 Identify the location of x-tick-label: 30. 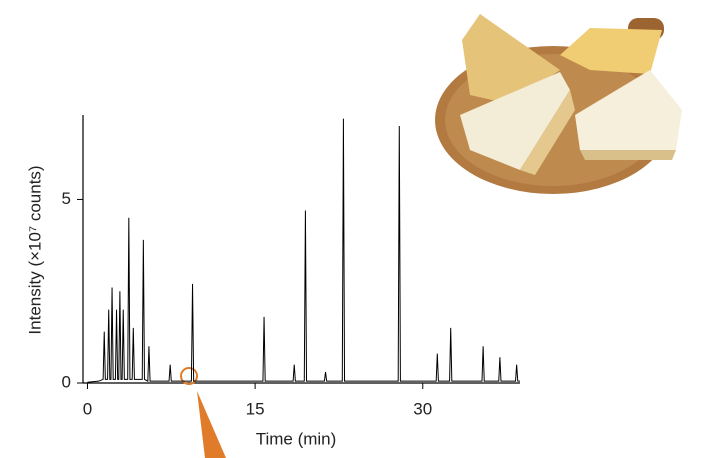
(422, 408).